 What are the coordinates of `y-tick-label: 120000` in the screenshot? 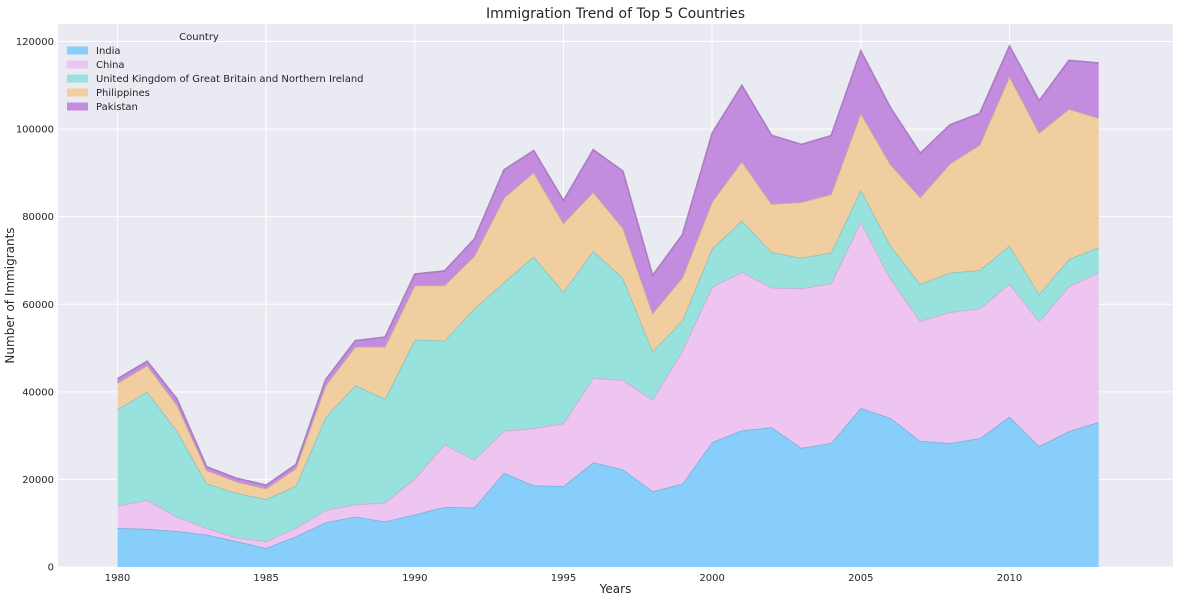 It's located at (35, 42).